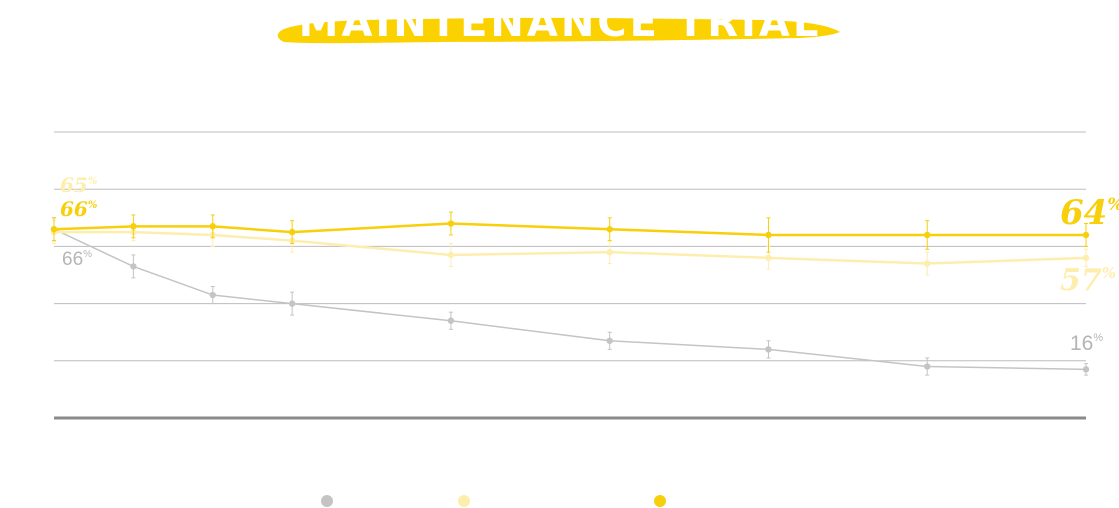  Describe the element at coordinates (660, 501) in the screenshot. I see `legend-marker-gold` at that location.